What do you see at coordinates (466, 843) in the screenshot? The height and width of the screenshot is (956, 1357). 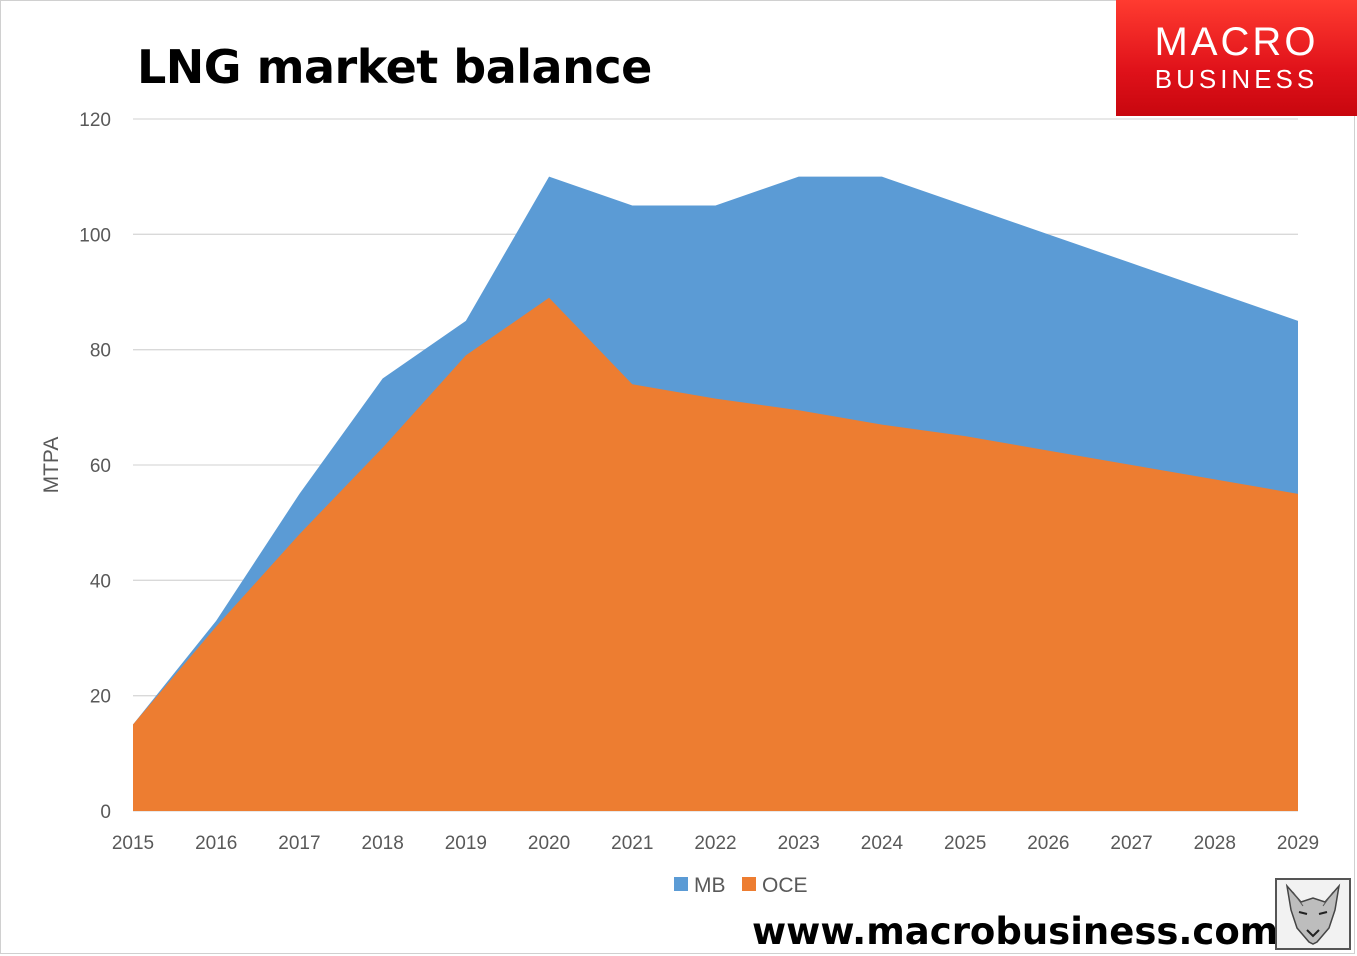 I see `x-tick-2019: 2019` at bounding box center [466, 843].